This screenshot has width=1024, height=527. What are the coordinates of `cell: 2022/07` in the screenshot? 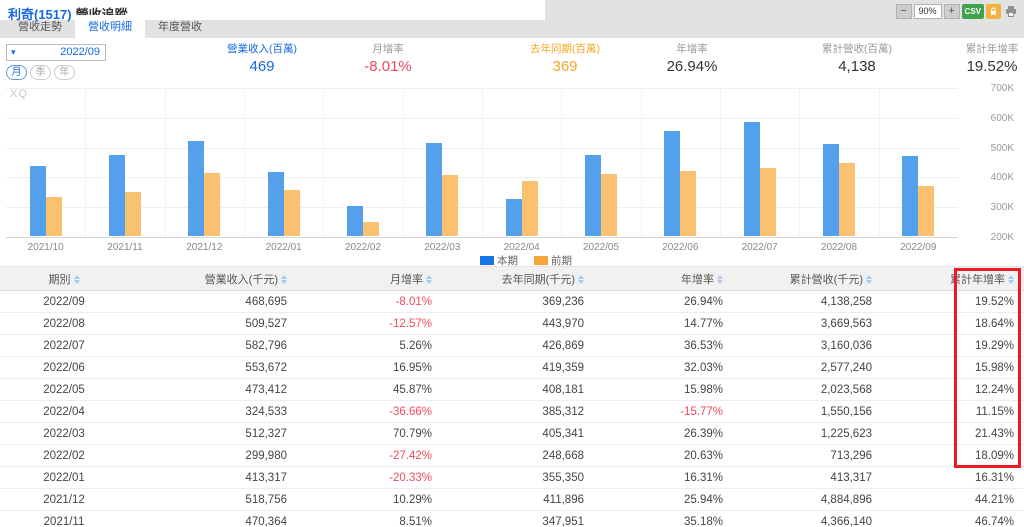 It's located at (64, 346).